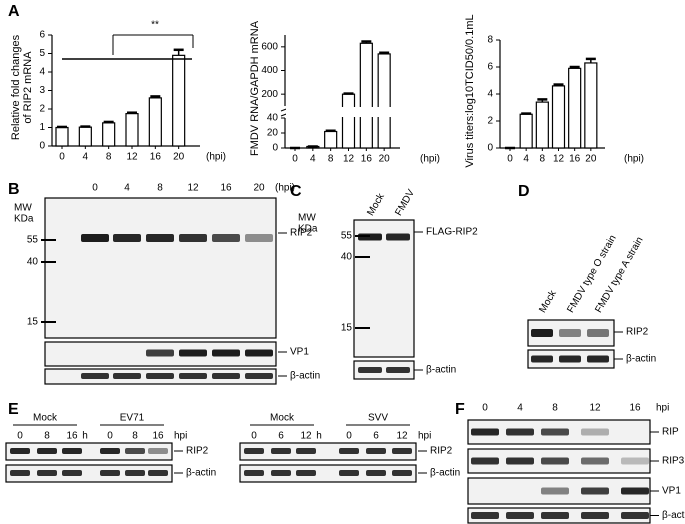 The image size is (685, 524). Describe the element at coordinates (490, 121) in the screenshot. I see `label: 2` at that location.